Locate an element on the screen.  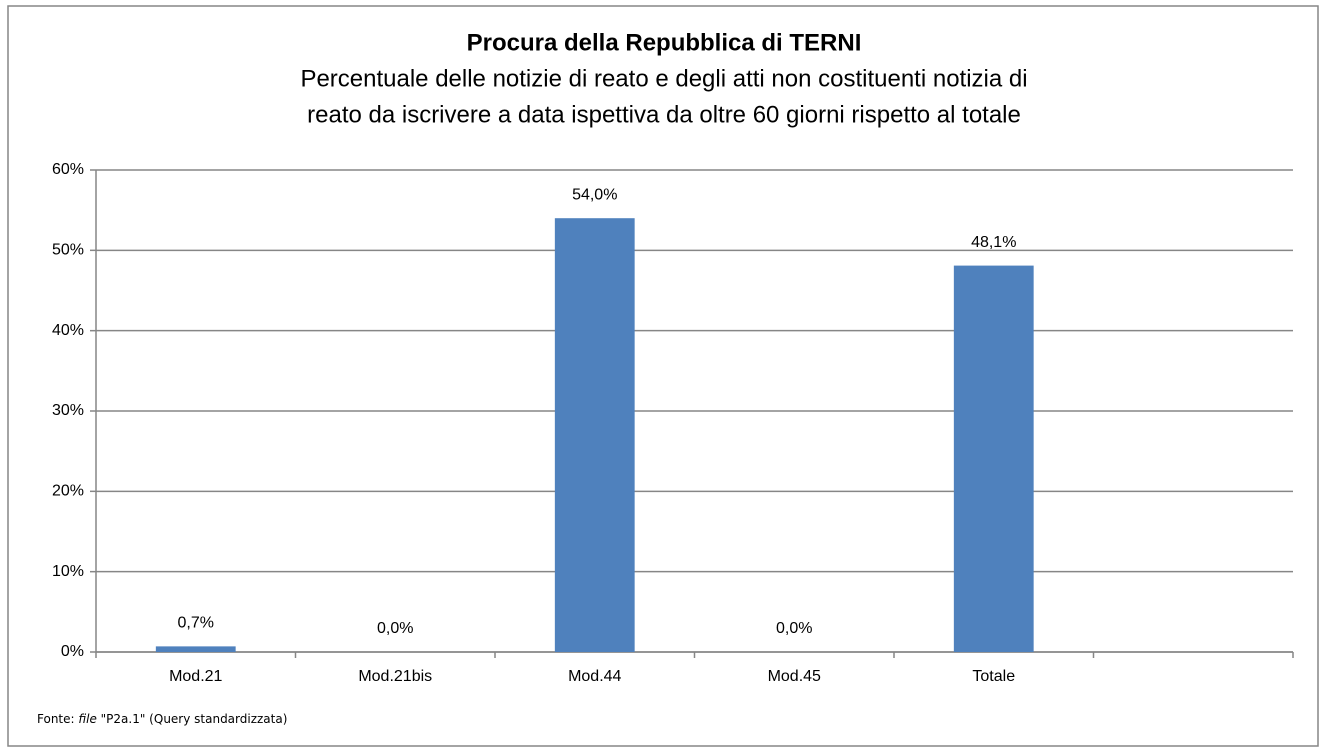
y-tick-label: 40% is located at coordinates (68, 330).